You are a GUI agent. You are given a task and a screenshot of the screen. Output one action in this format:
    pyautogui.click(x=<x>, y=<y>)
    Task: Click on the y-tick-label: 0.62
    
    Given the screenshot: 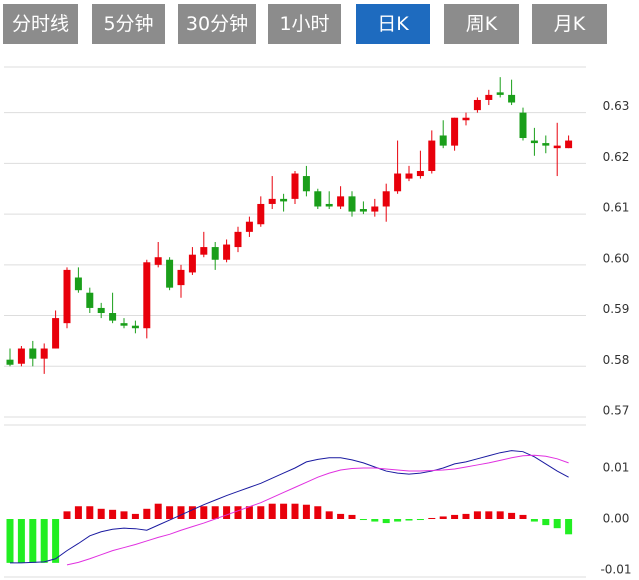 What is the action you would take?
    pyautogui.click(x=616, y=157)
    